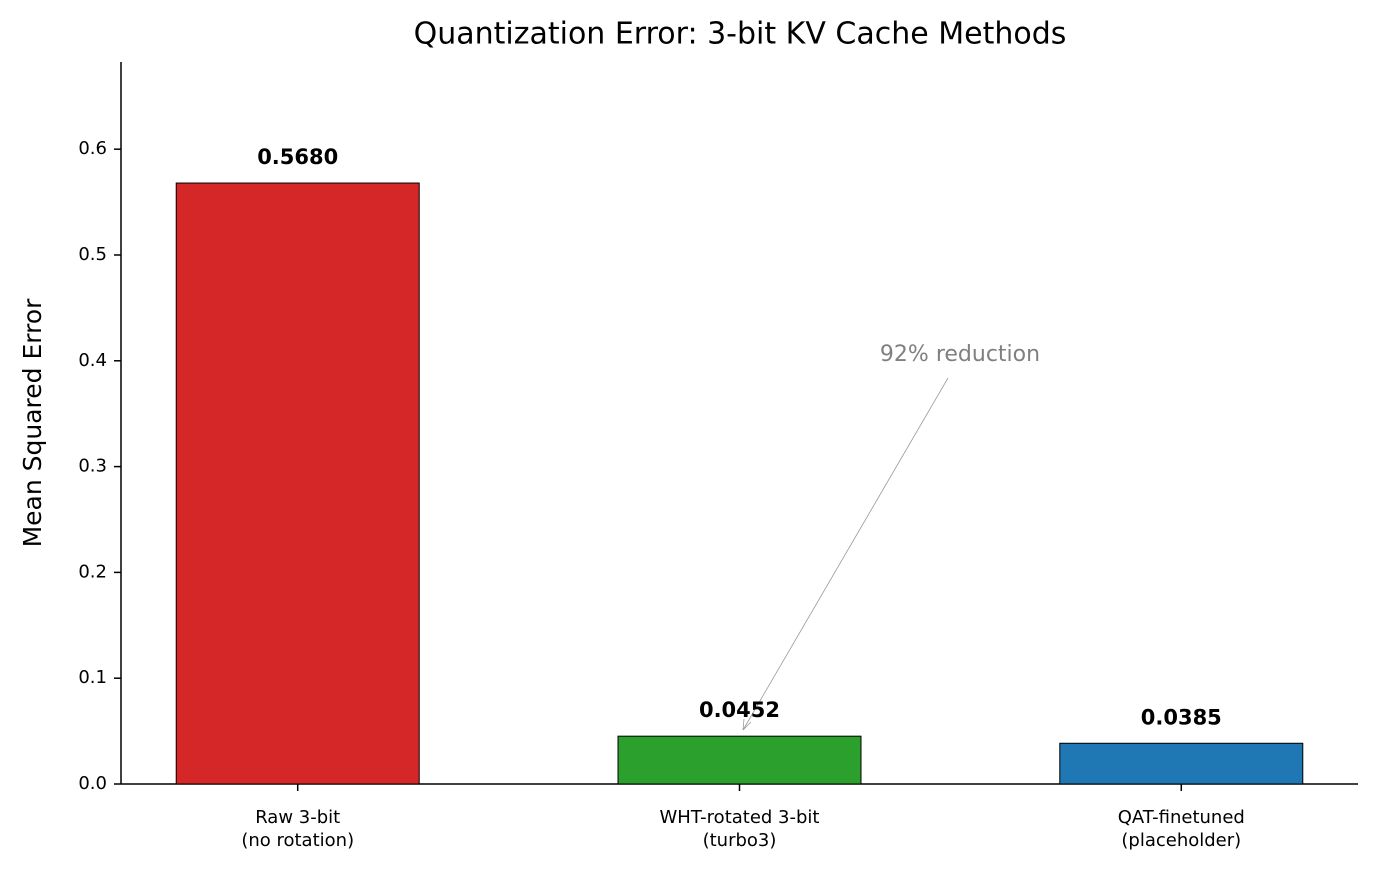  Describe the element at coordinates (739, 829) in the screenshot. I see `x-tick-label: WHT-rotated 3-bit (turbo3)` at that location.